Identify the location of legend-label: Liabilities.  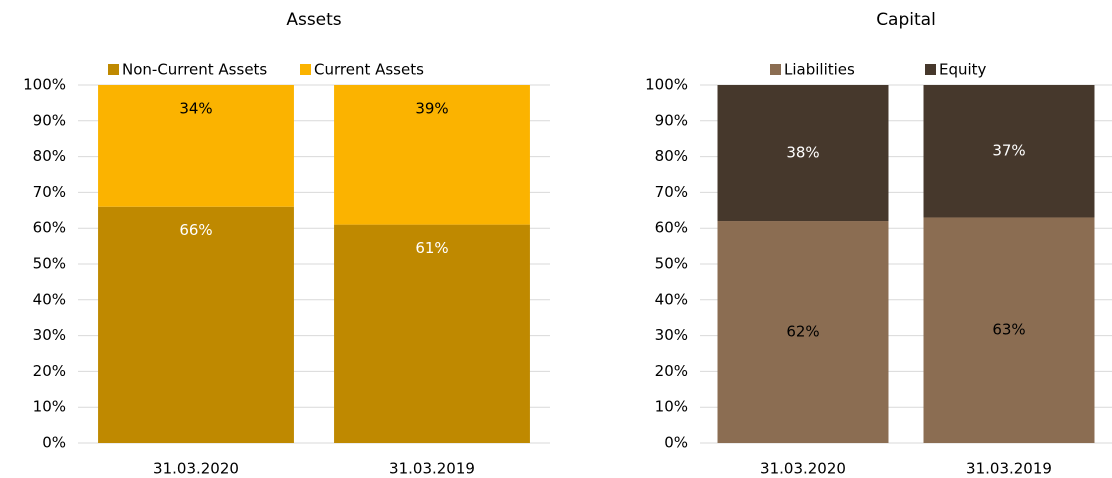
(819, 70).